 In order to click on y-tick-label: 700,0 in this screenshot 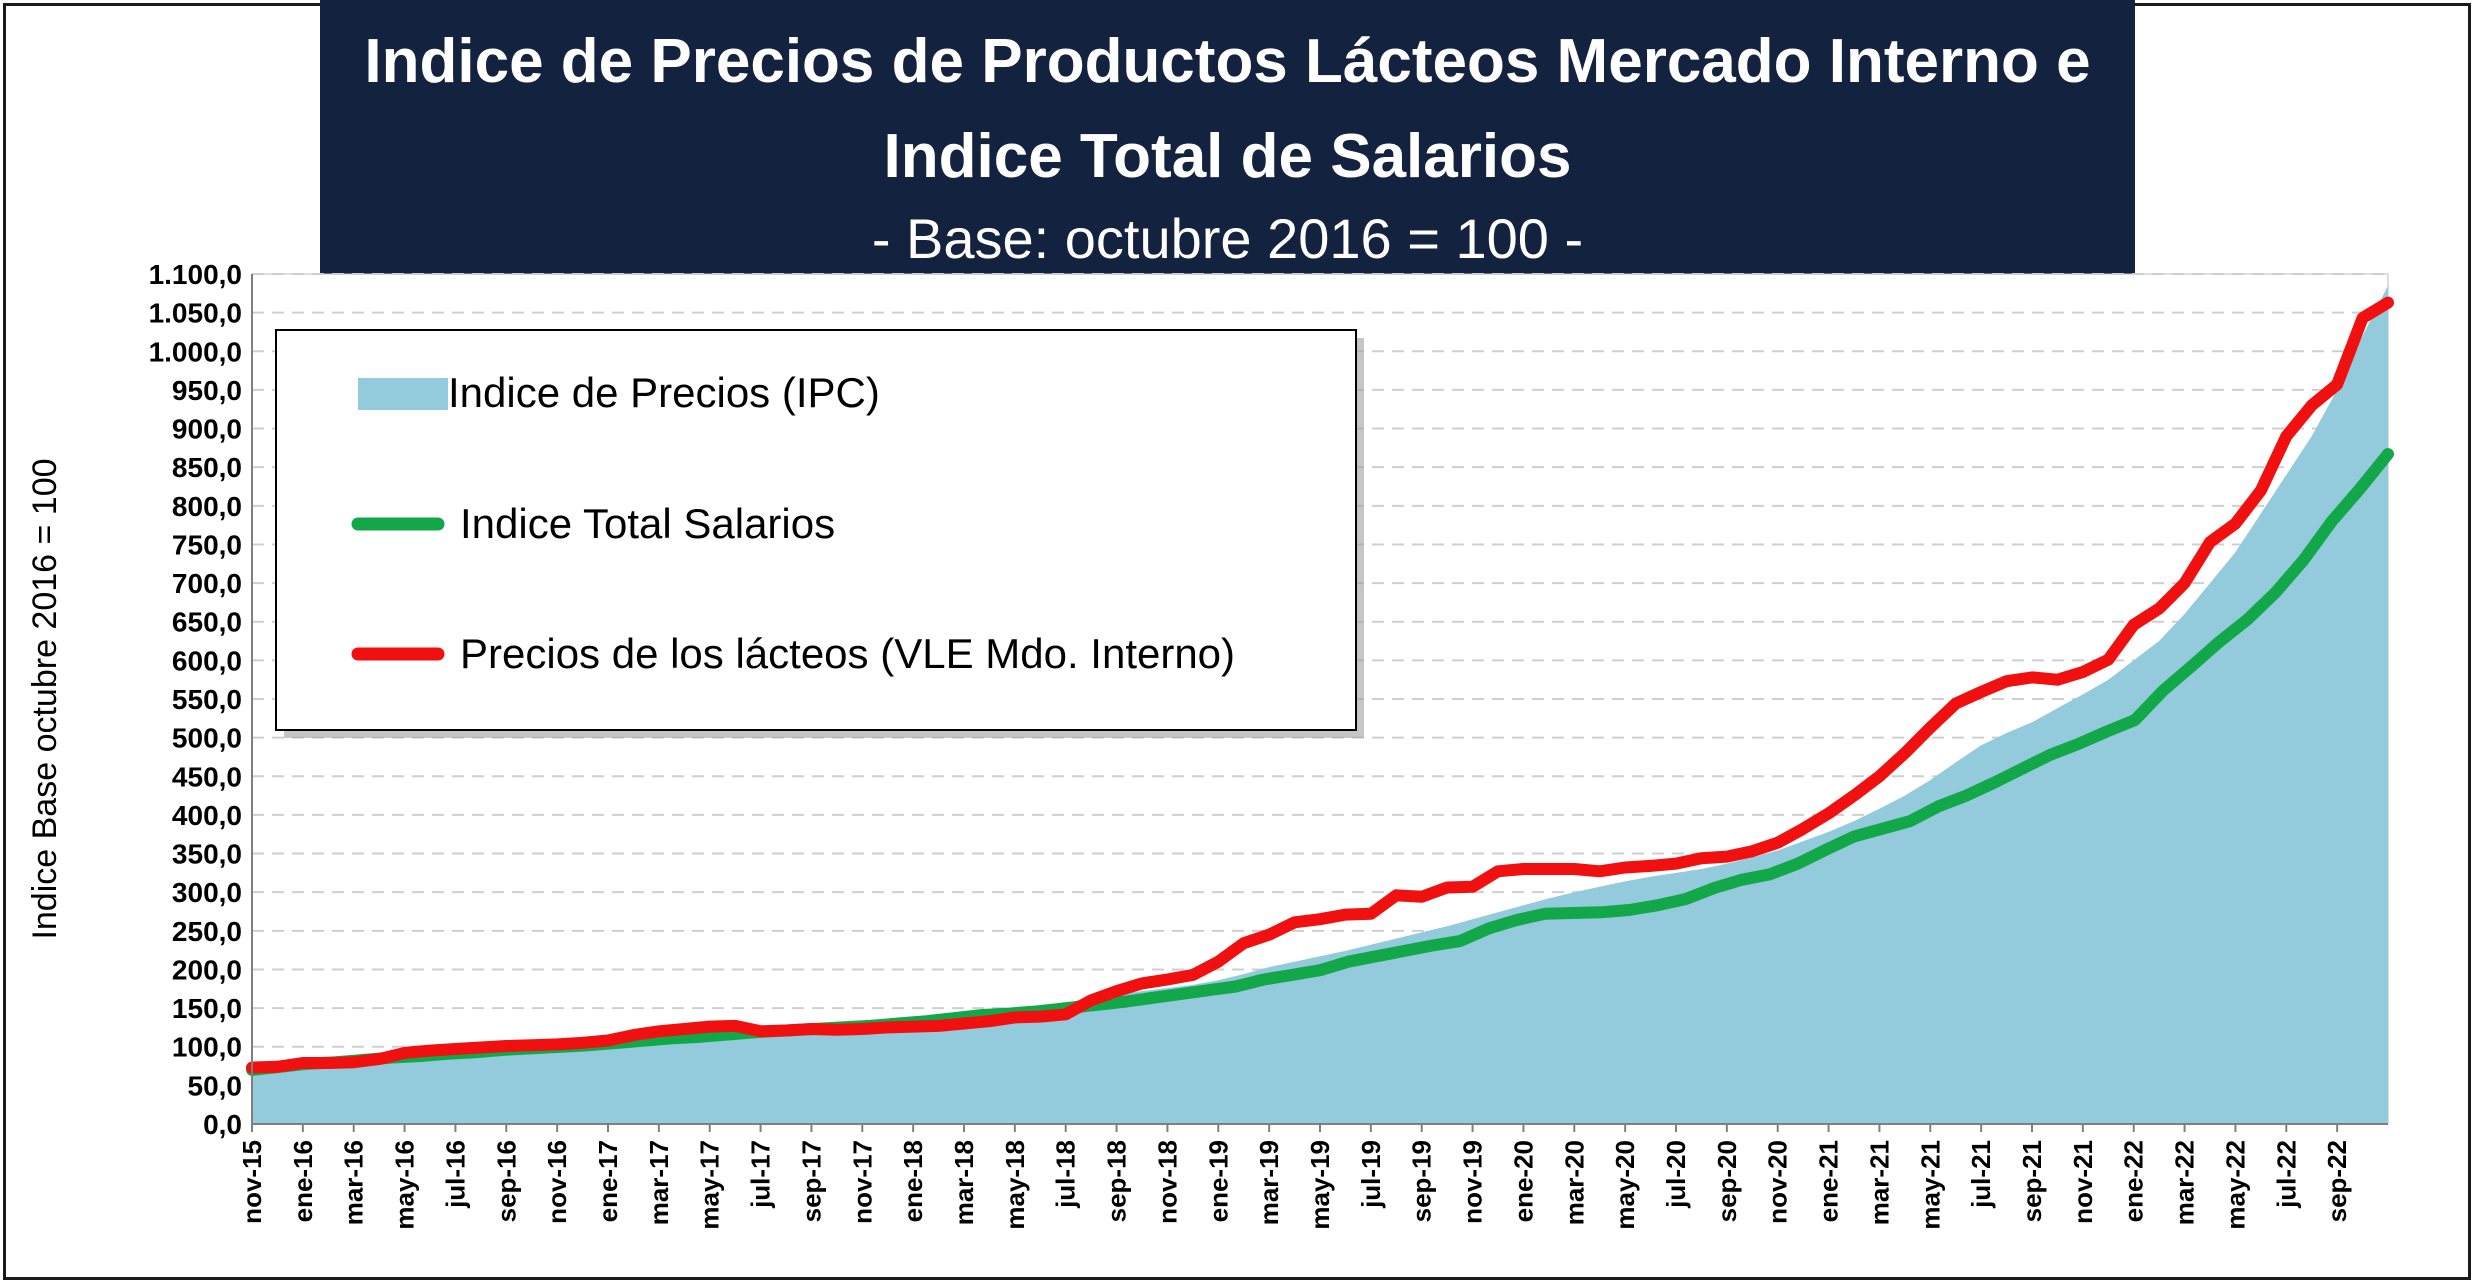, I will do `click(207, 583)`.